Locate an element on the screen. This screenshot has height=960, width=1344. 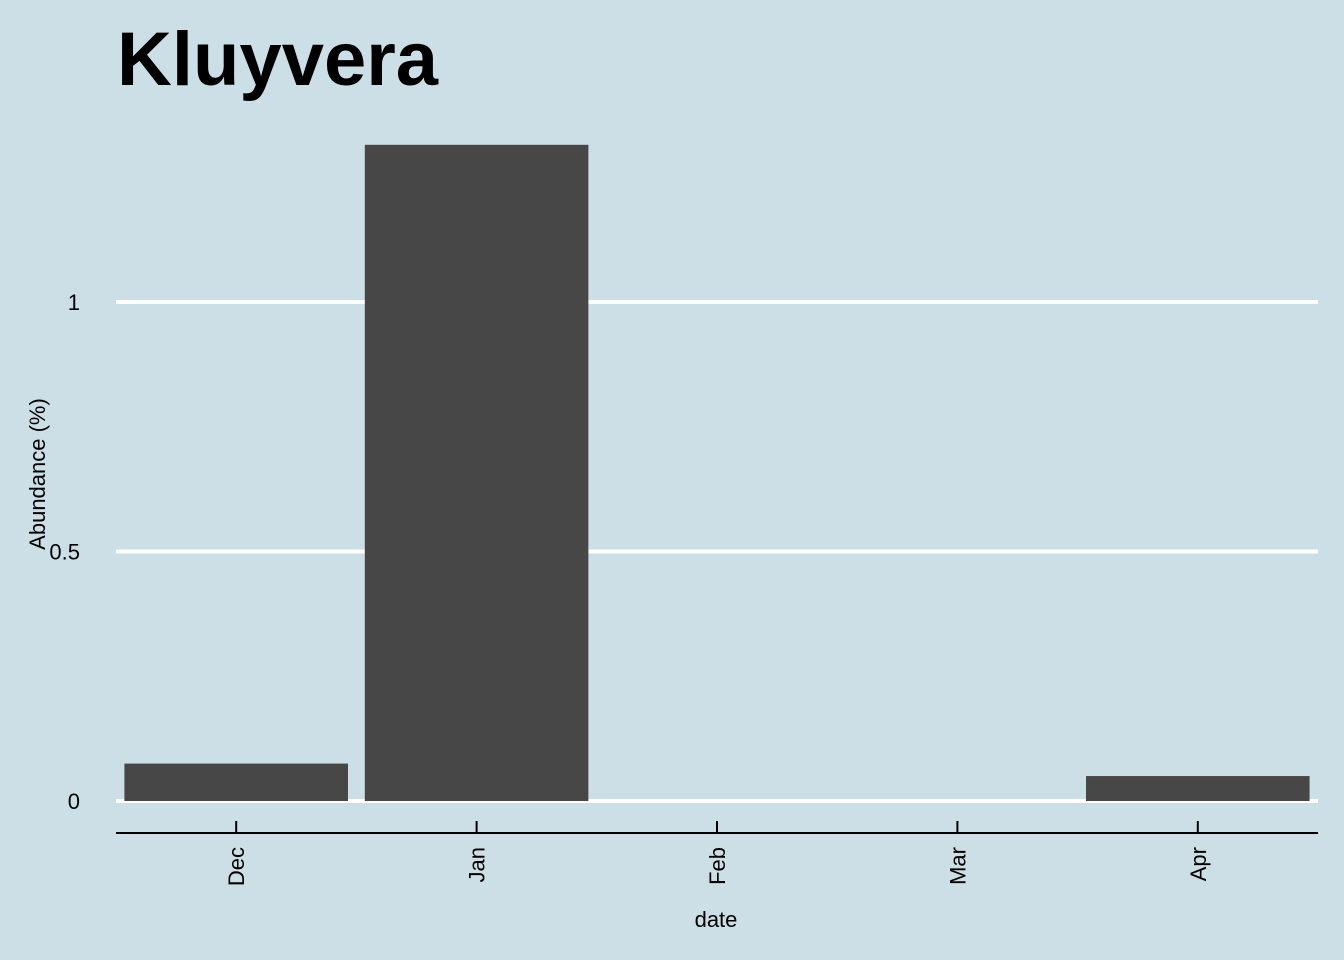
y-axis-label: Abundance (%) is located at coordinates (37, 474).